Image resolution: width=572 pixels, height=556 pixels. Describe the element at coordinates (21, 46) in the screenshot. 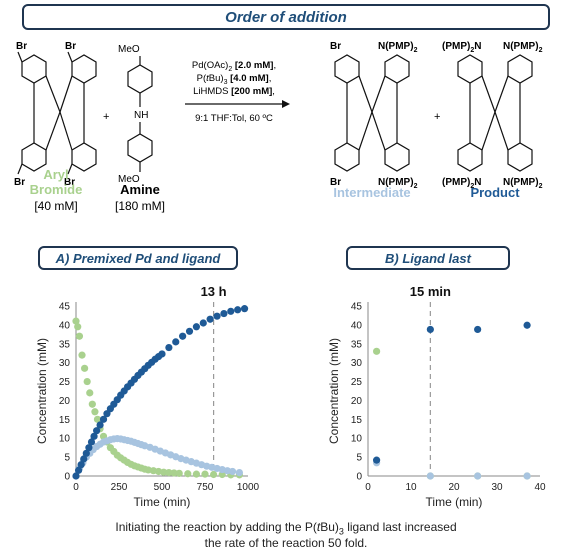

I see `br-label-1: Br` at that location.